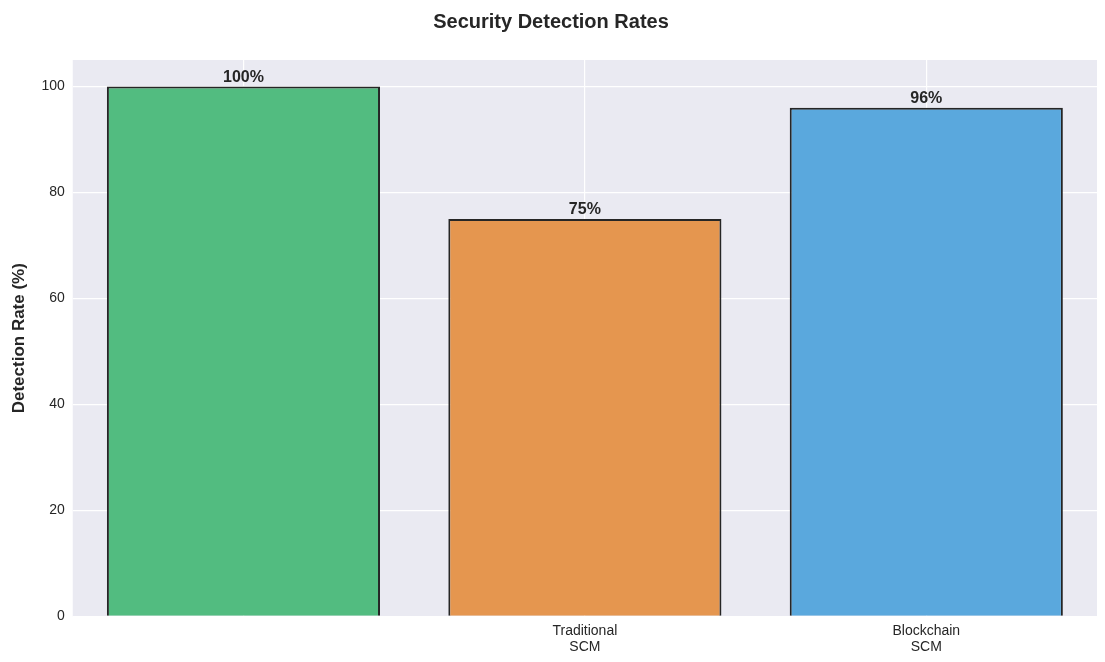 The height and width of the screenshot is (662, 1105). What do you see at coordinates (57, 509) in the screenshot?
I see `y-tick-label: 20` at bounding box center [57, 509].